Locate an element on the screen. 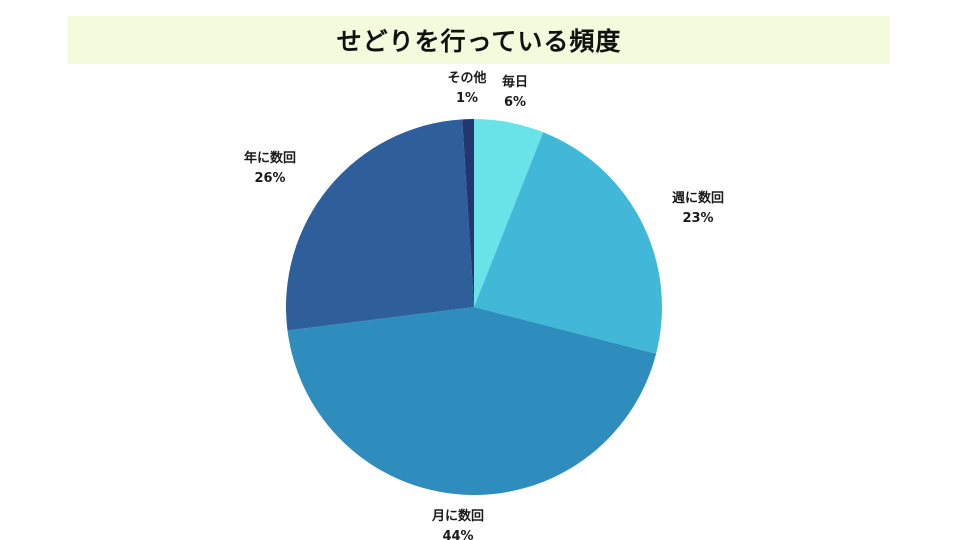  slice-label-3: 年に数回 is located at coordinates (270, 158).